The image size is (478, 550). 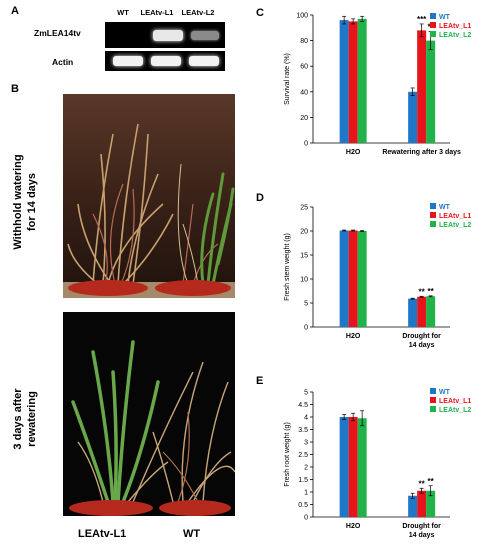 I want to click on y-tick-label: 4.5, so click(x=303, y=405).